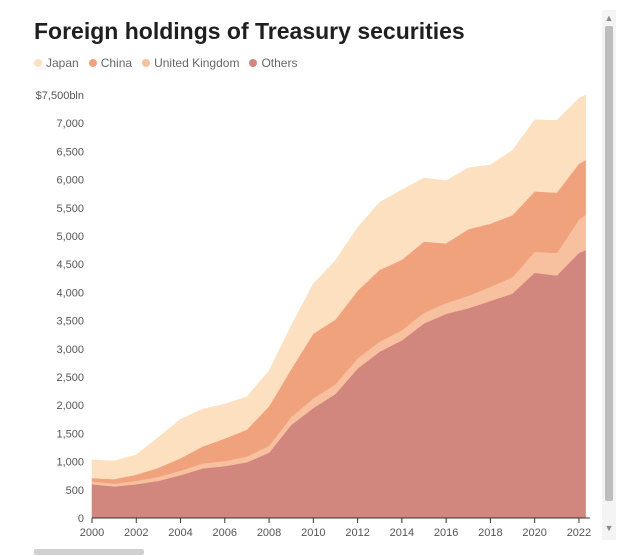 This screenshot has height=556, width=640. Describe the element at coordinates (136, 533) in the screenshot. I see `x-tick-label: 2002` at that location.